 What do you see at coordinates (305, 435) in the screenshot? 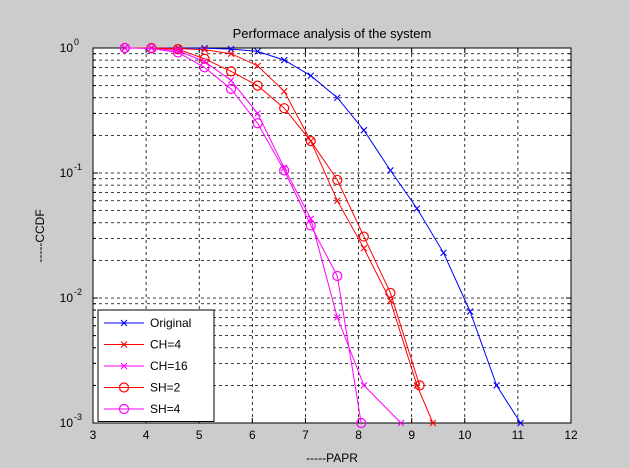
I see `x-tick-label: 7` at bounding box center [305, 435].